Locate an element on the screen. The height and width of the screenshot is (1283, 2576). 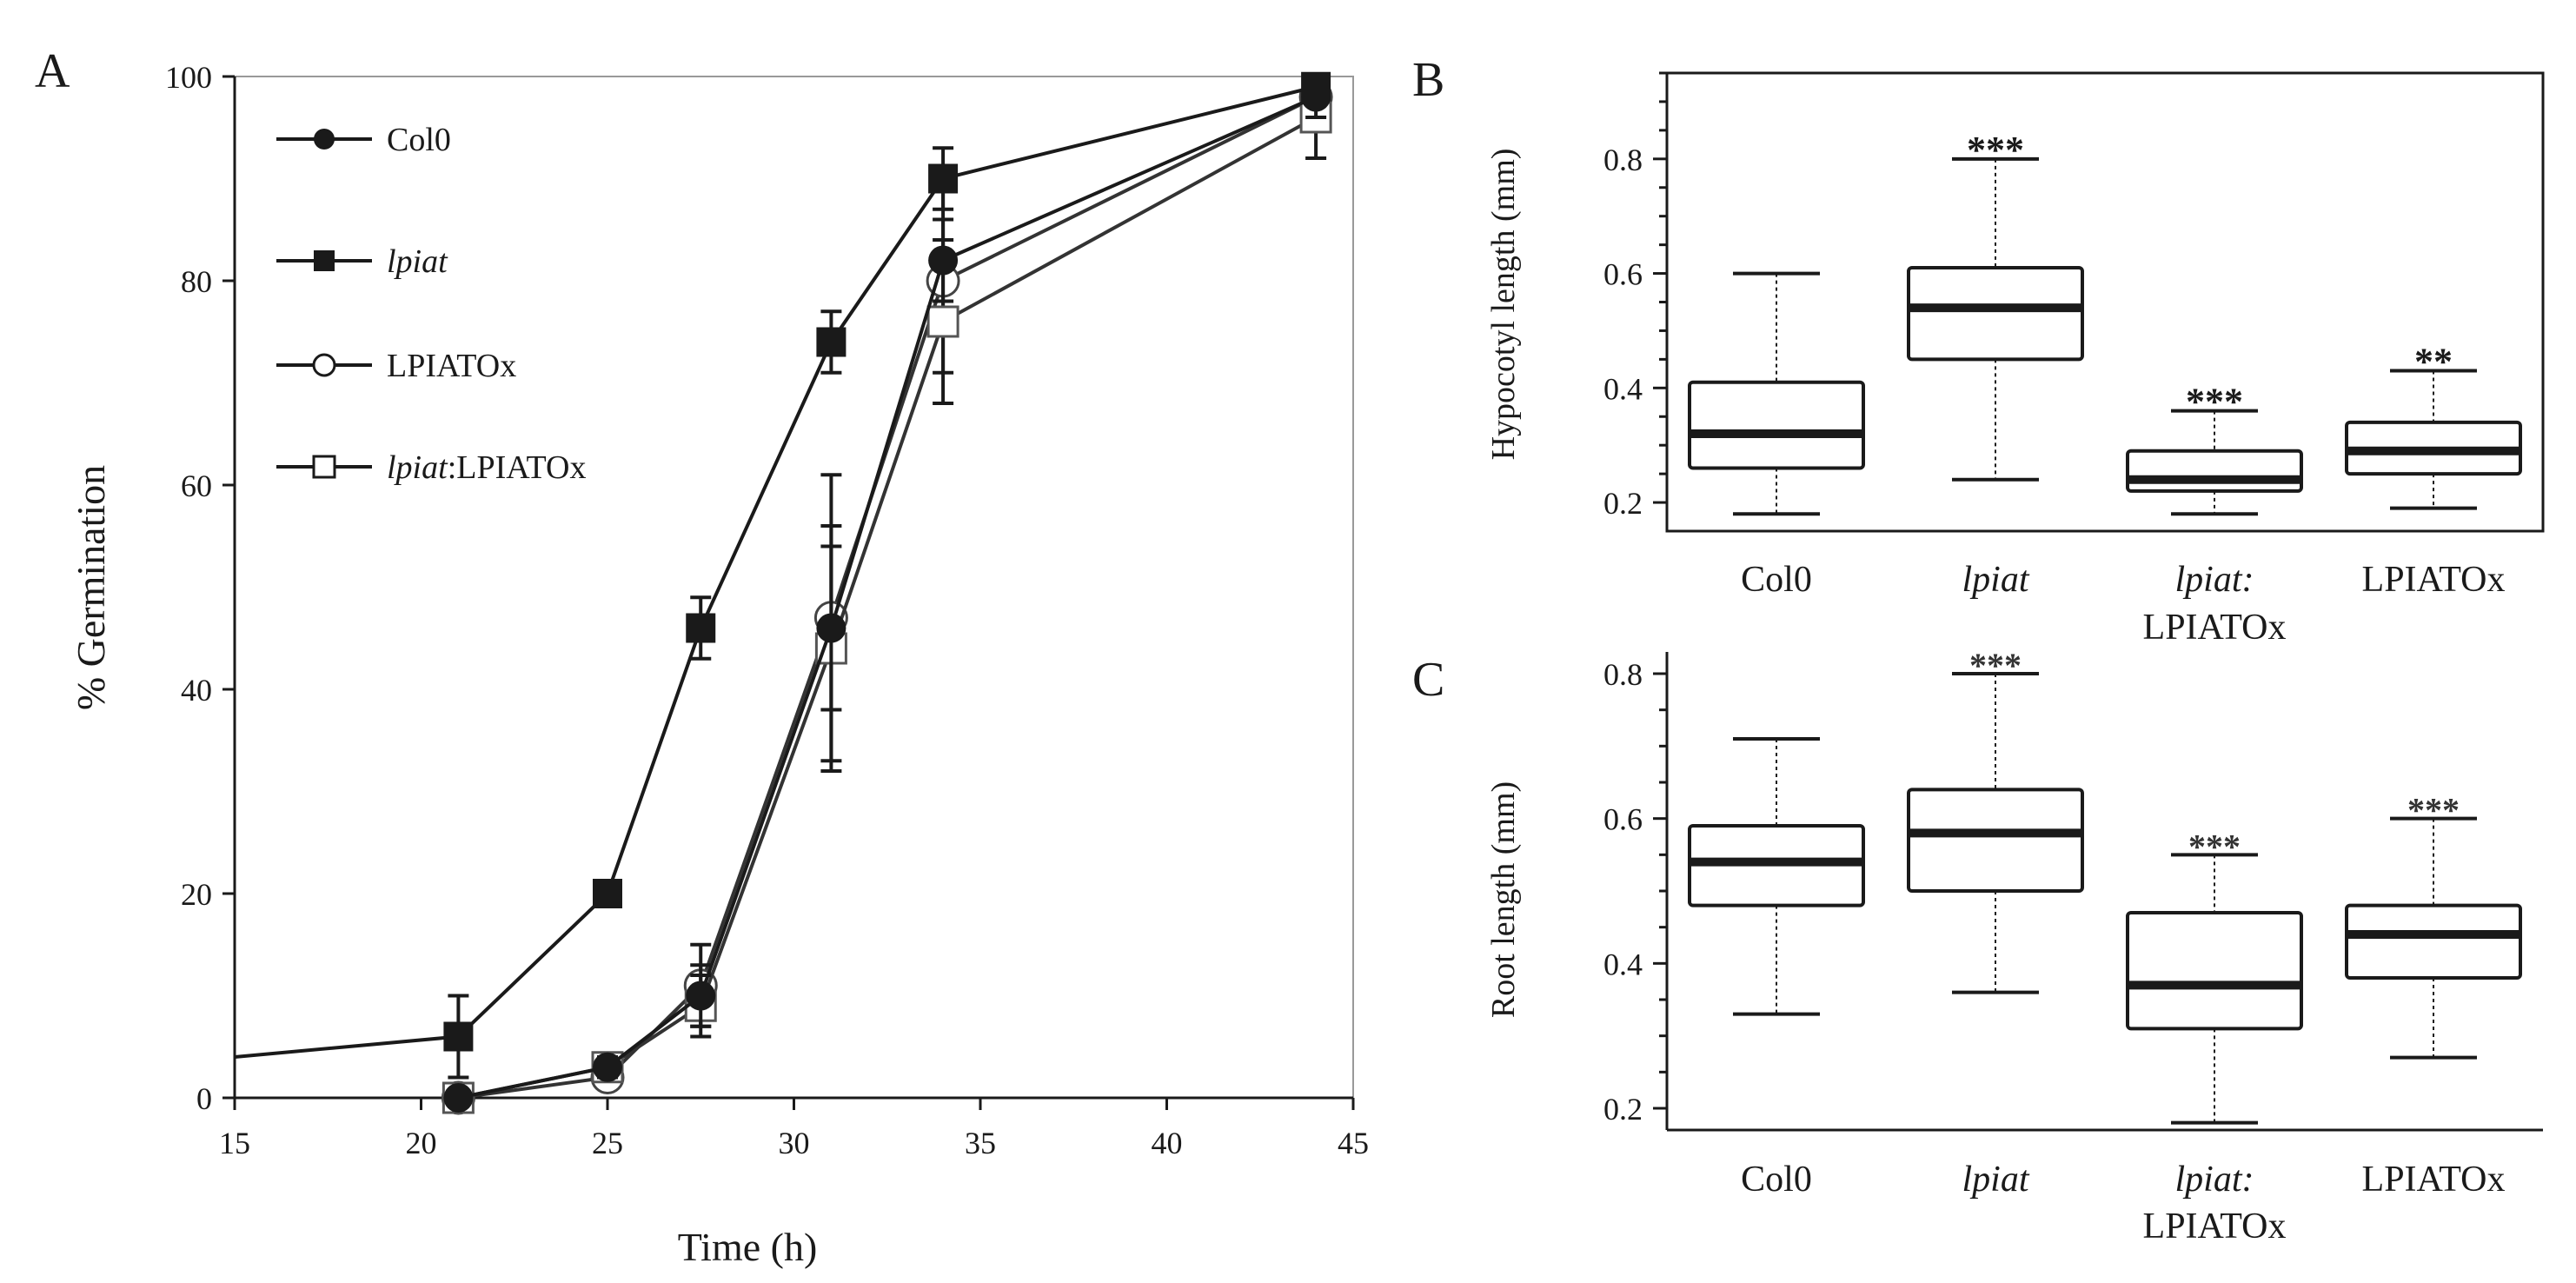
a-x-tick-label: 25 is located at coordinates (607, 1143).